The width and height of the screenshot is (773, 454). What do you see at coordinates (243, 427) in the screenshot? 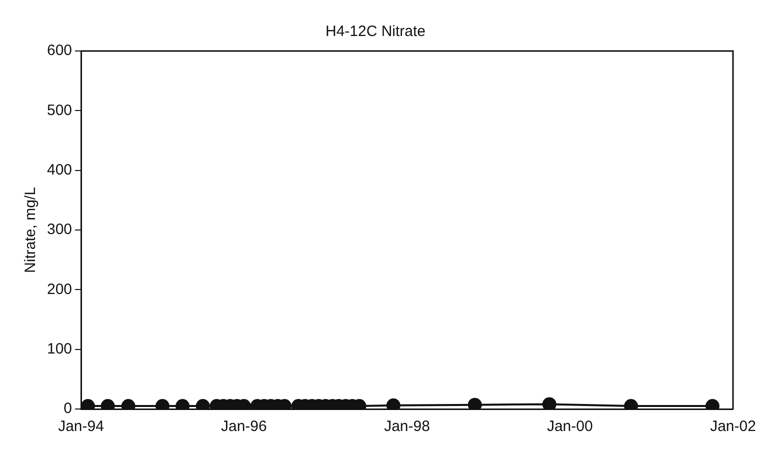
I see `x-tick-label: Jan-96` at bounding box center [243, 427].